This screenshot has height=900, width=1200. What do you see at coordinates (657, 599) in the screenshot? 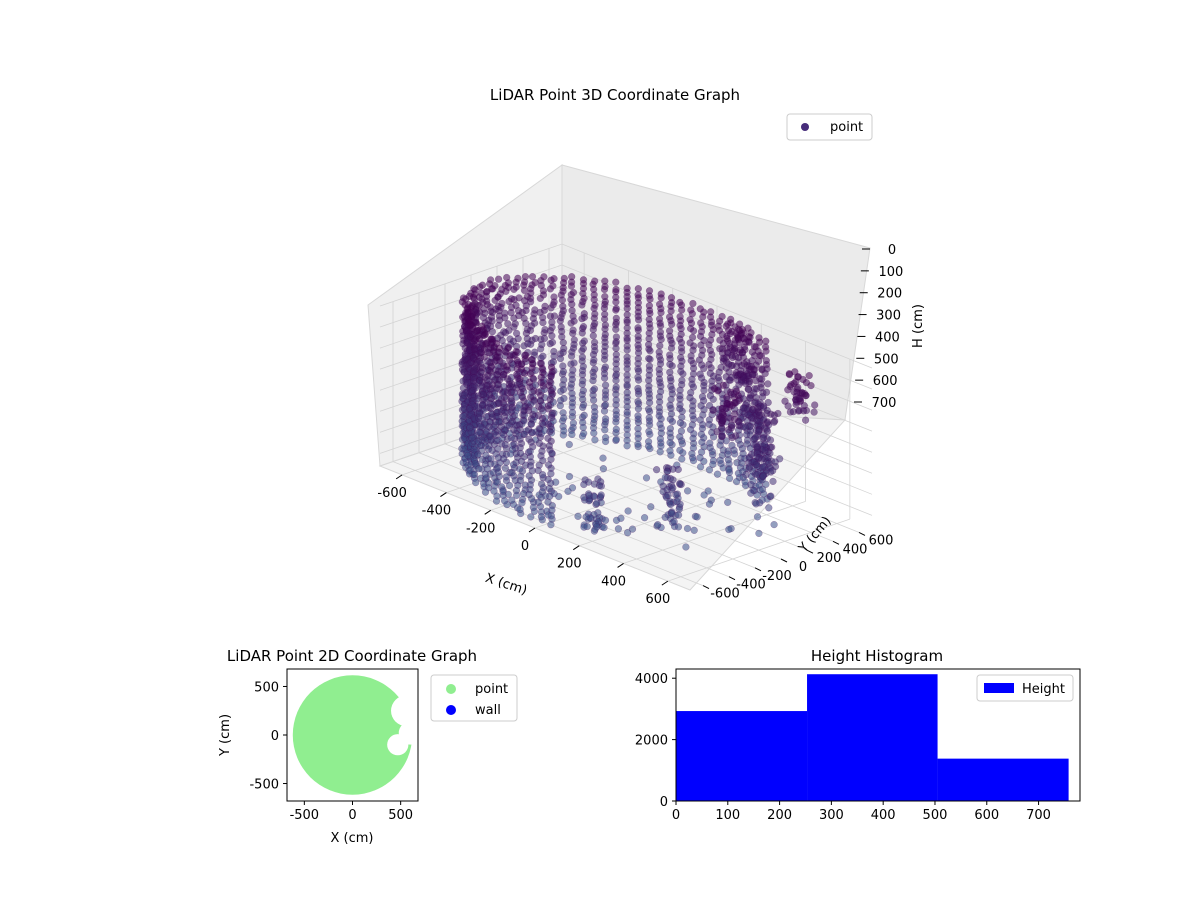
I see `x-tick-label-3d: 600` at bounding box center [657, 599].